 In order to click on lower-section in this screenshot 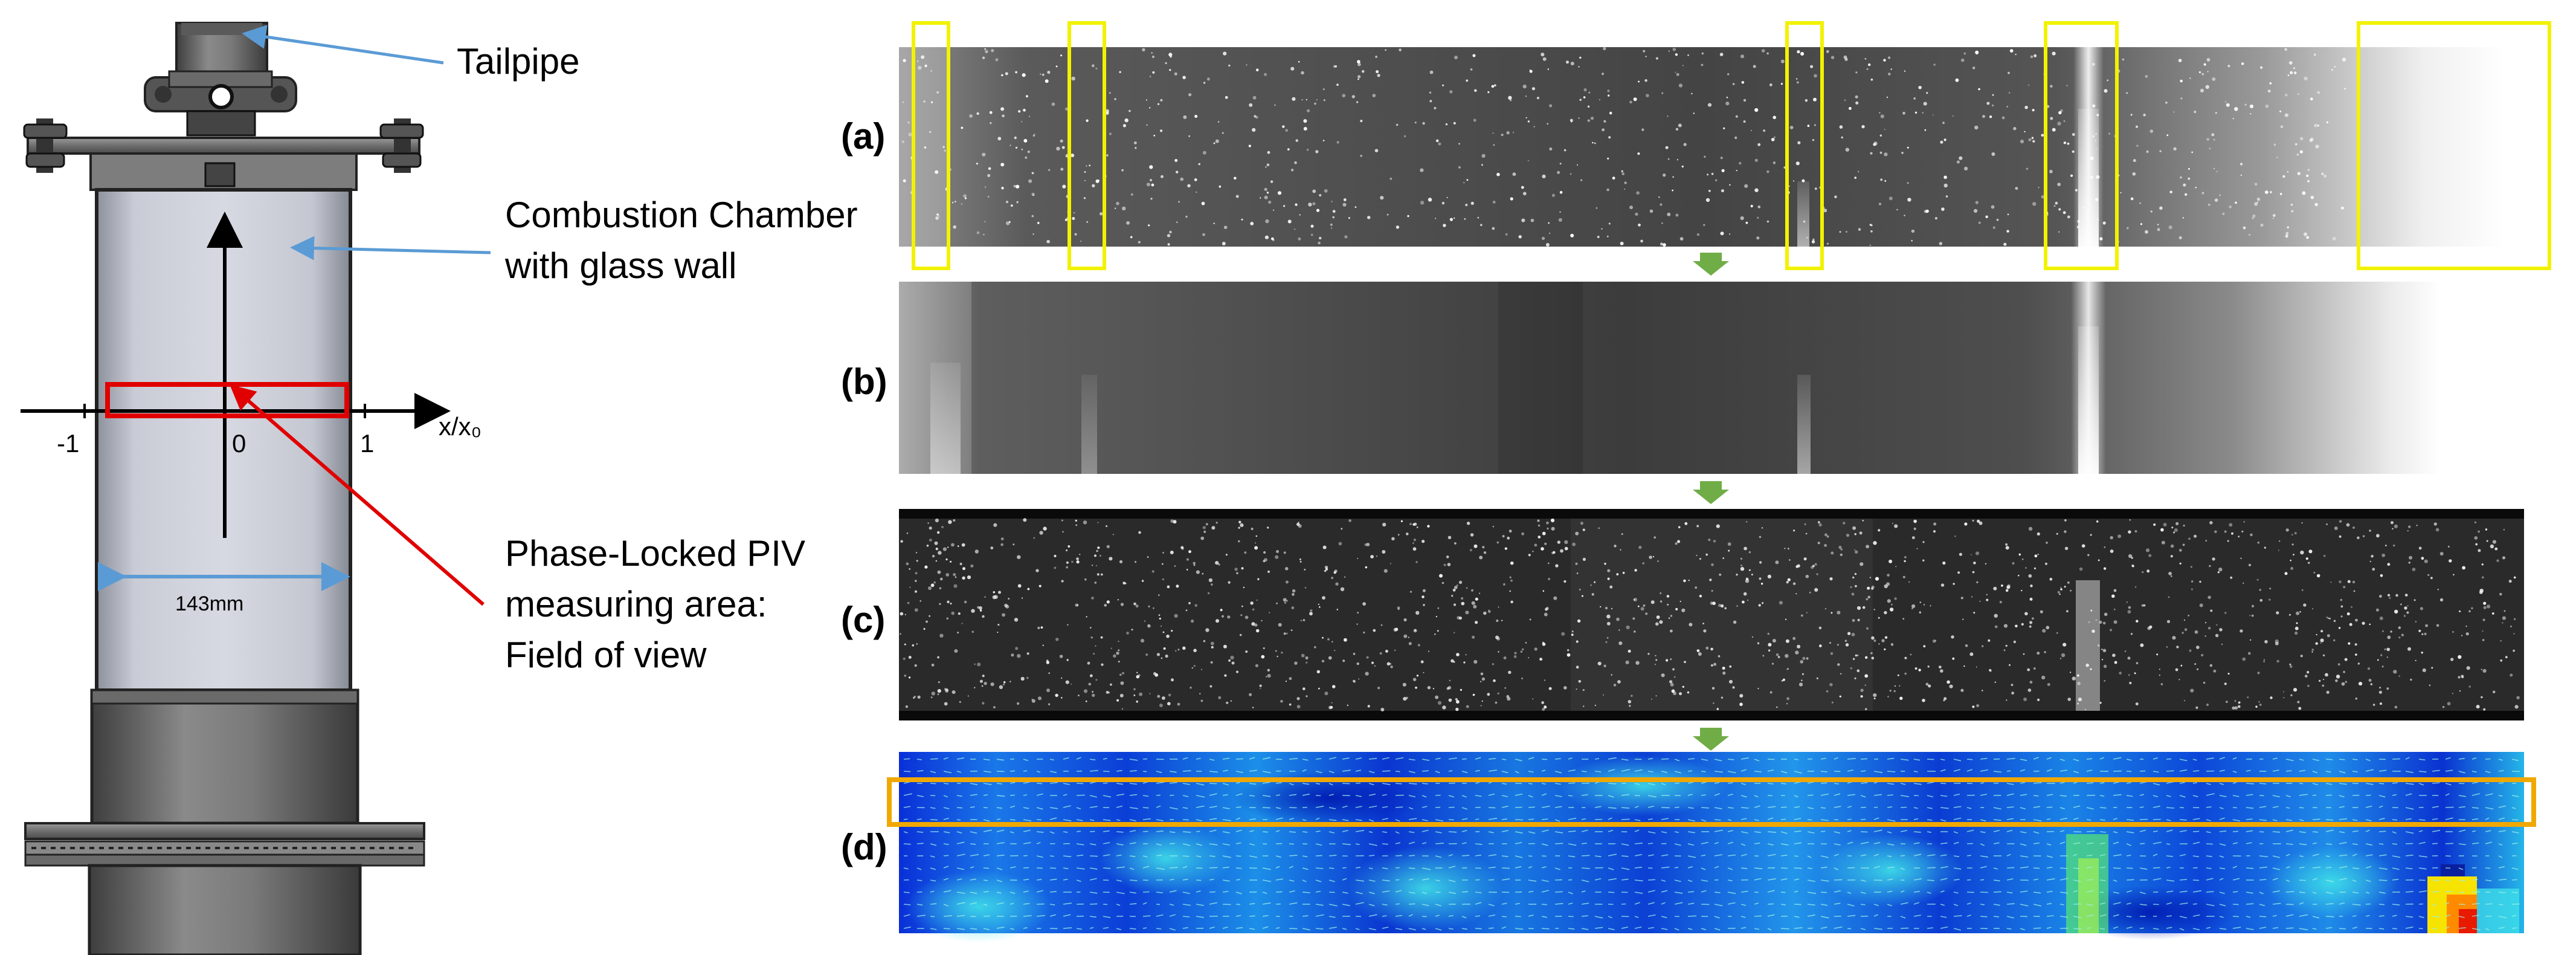, I will do `click(225, 756)`.